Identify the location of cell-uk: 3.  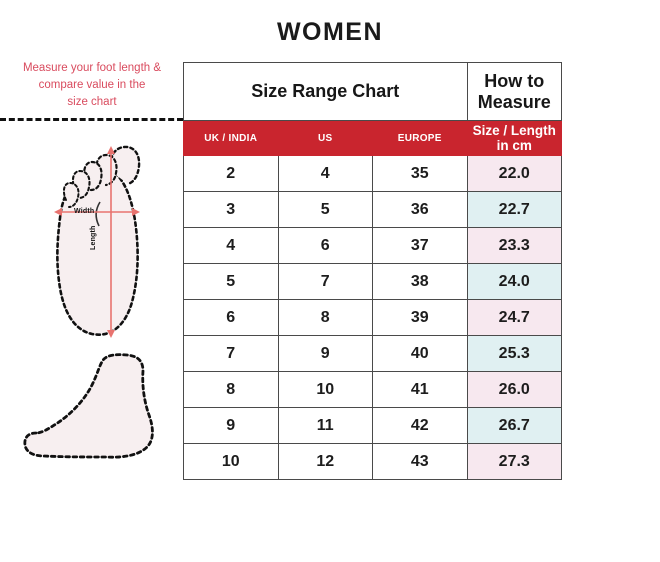
(231, 209).